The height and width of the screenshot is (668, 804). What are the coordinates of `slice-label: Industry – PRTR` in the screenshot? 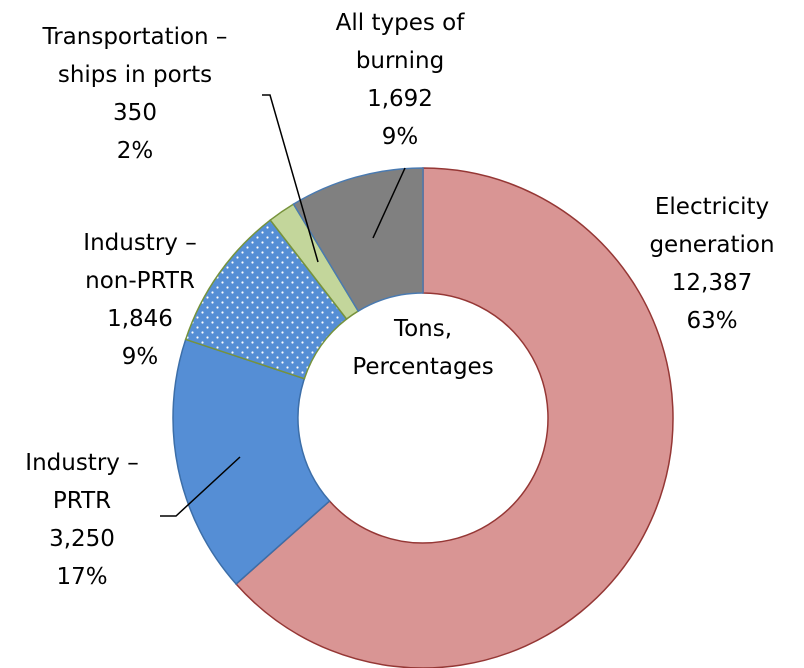 It's located at (81, 482).